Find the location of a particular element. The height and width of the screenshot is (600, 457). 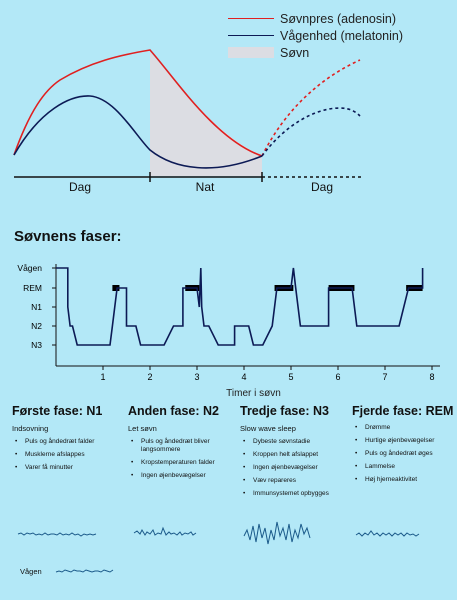

y-tick-label-1: REM is located at coordinates (32, 288).